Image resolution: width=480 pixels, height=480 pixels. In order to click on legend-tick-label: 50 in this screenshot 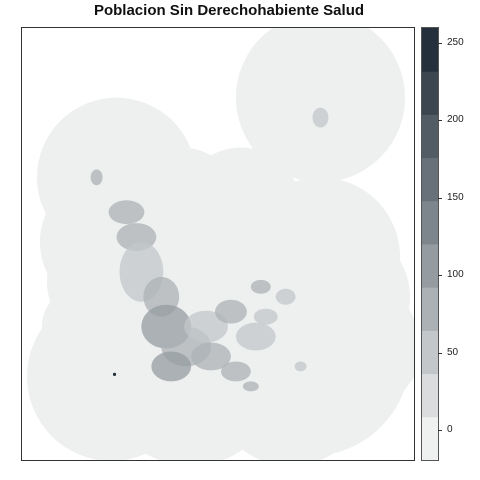, I will do `click(452, 353)`.